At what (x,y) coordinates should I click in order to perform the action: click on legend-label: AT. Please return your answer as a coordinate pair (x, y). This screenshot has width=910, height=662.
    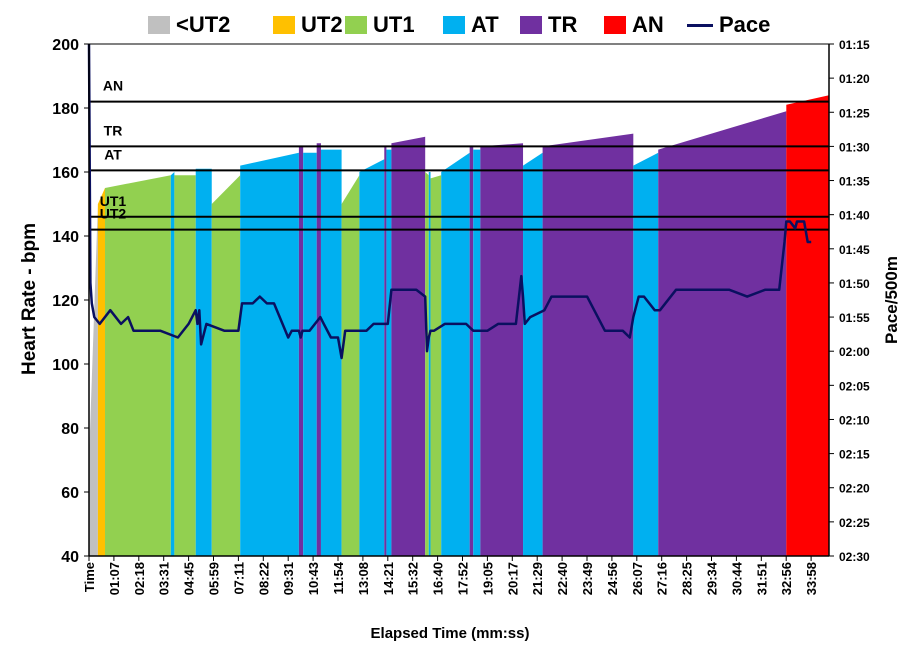
    Looking at the image, I should click on (485, 24).